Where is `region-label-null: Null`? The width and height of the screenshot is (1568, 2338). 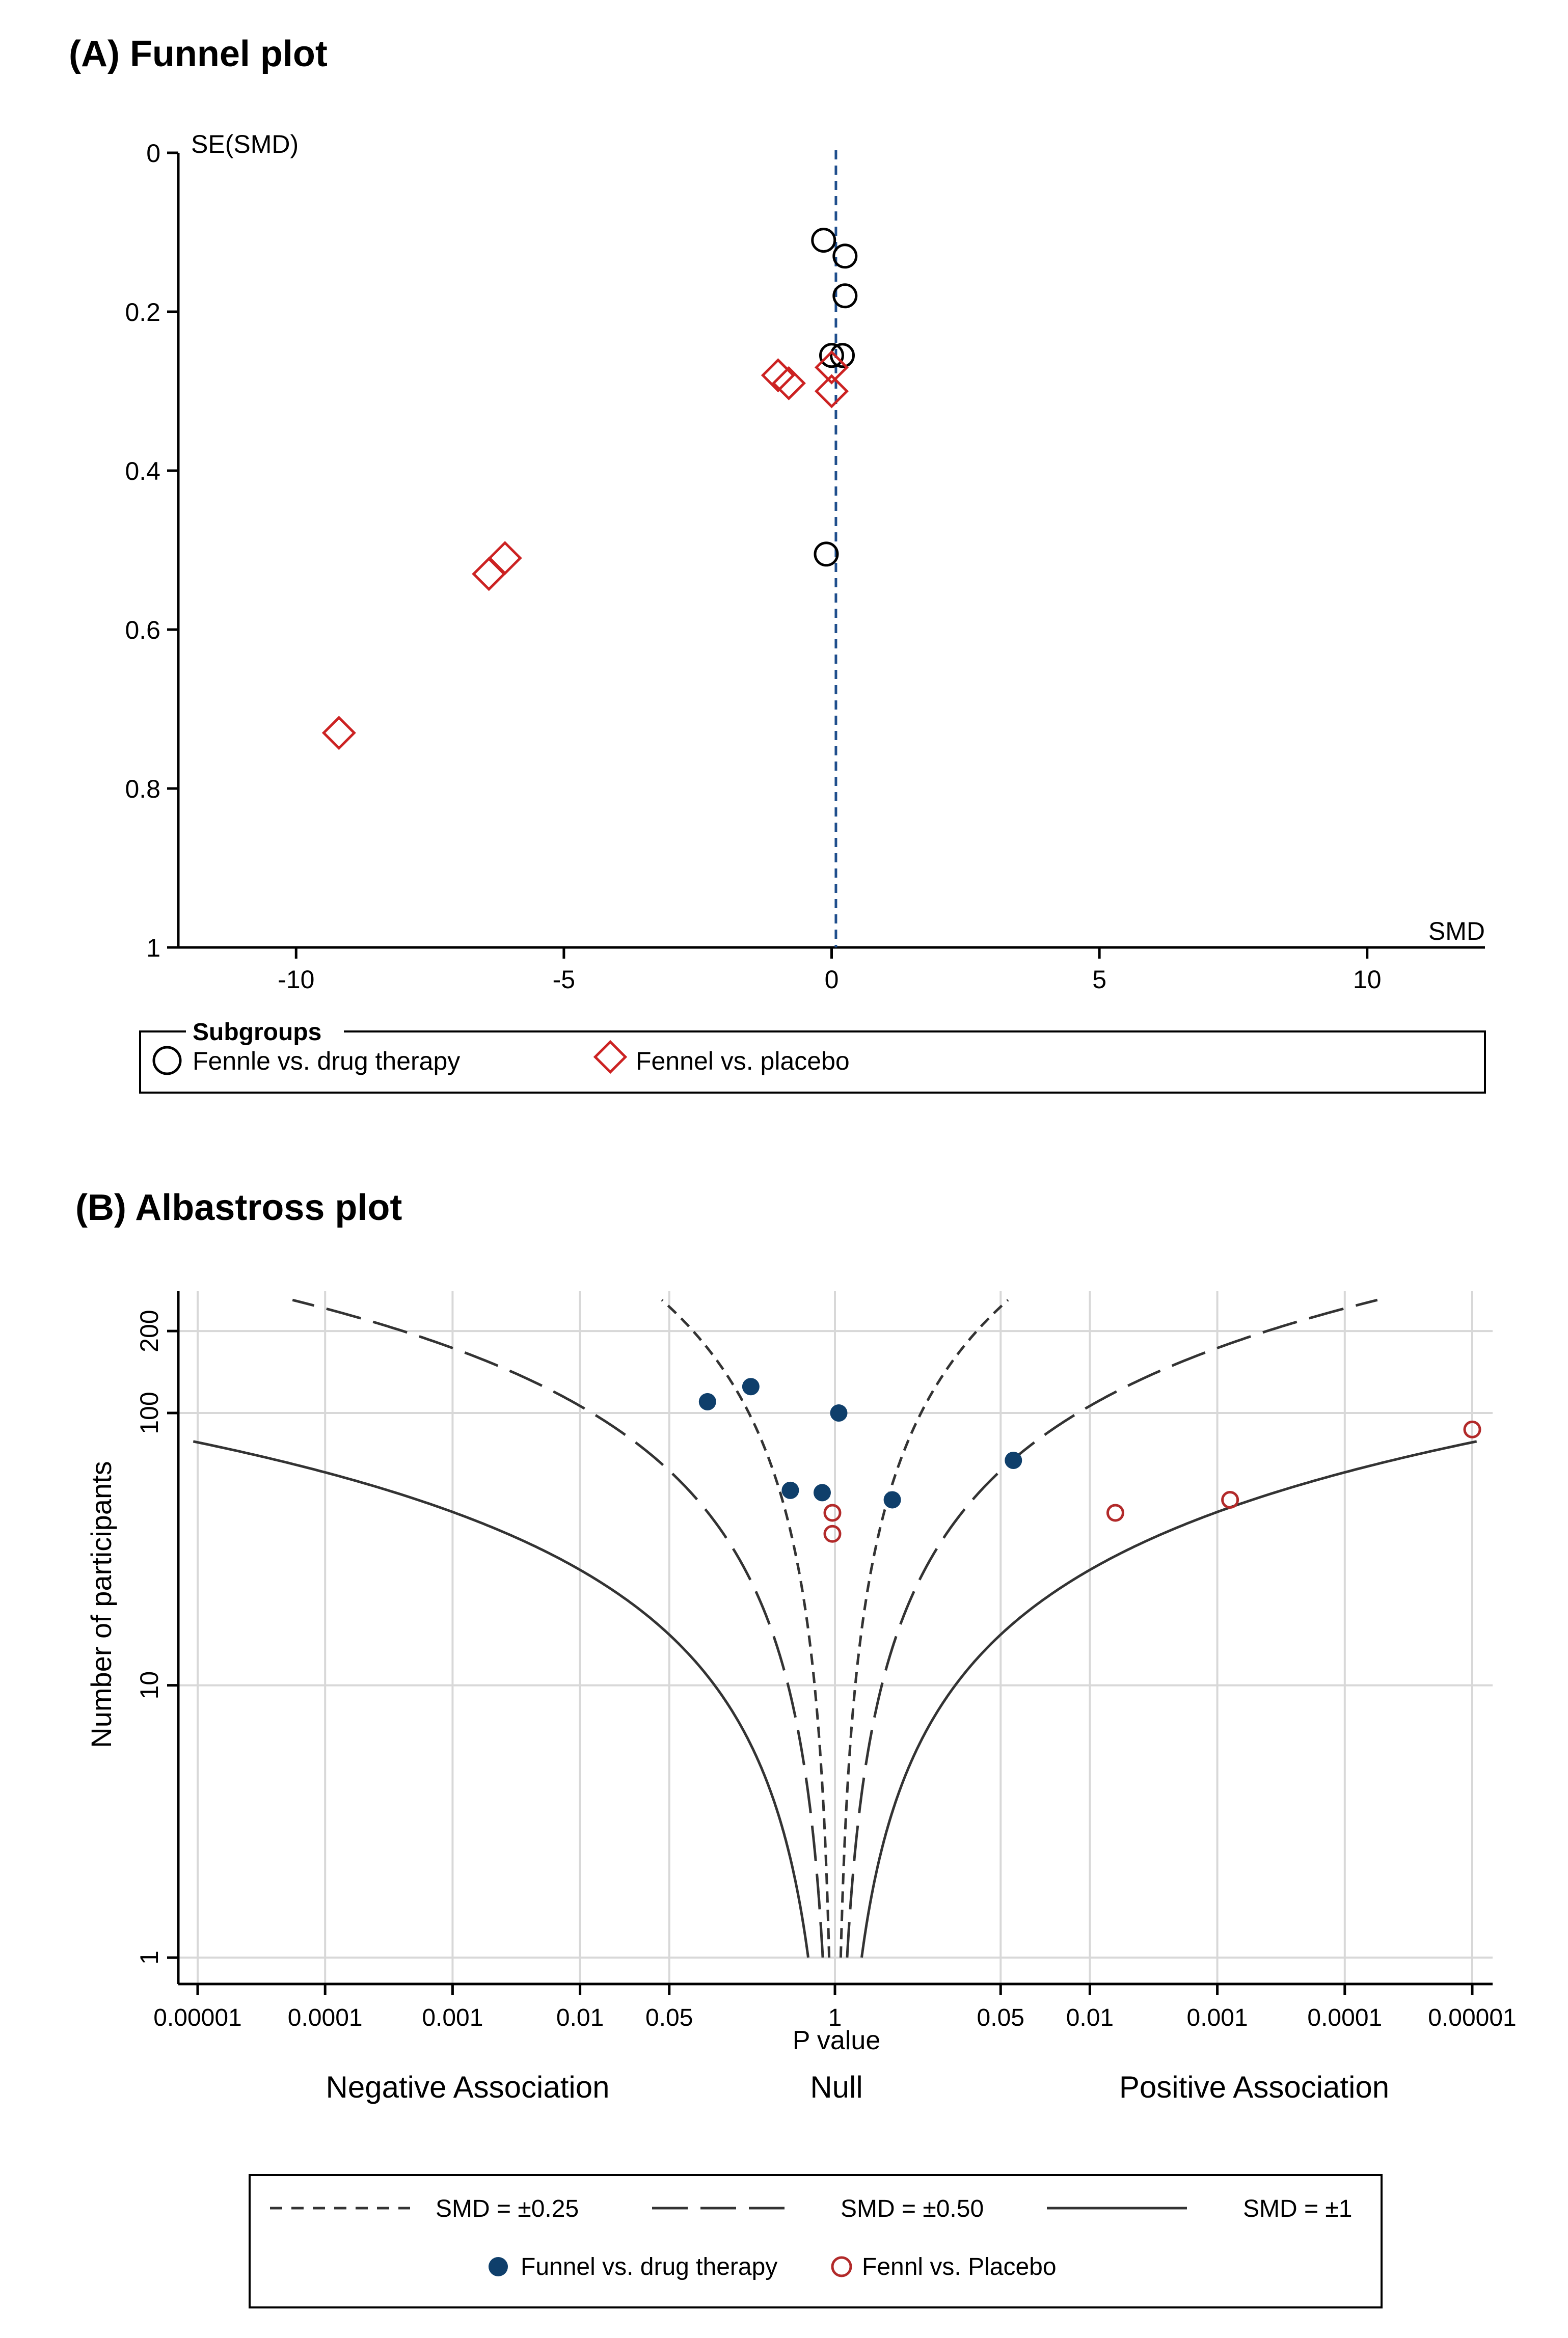 region-label-null: Null is located at coordinates (836, 2087).